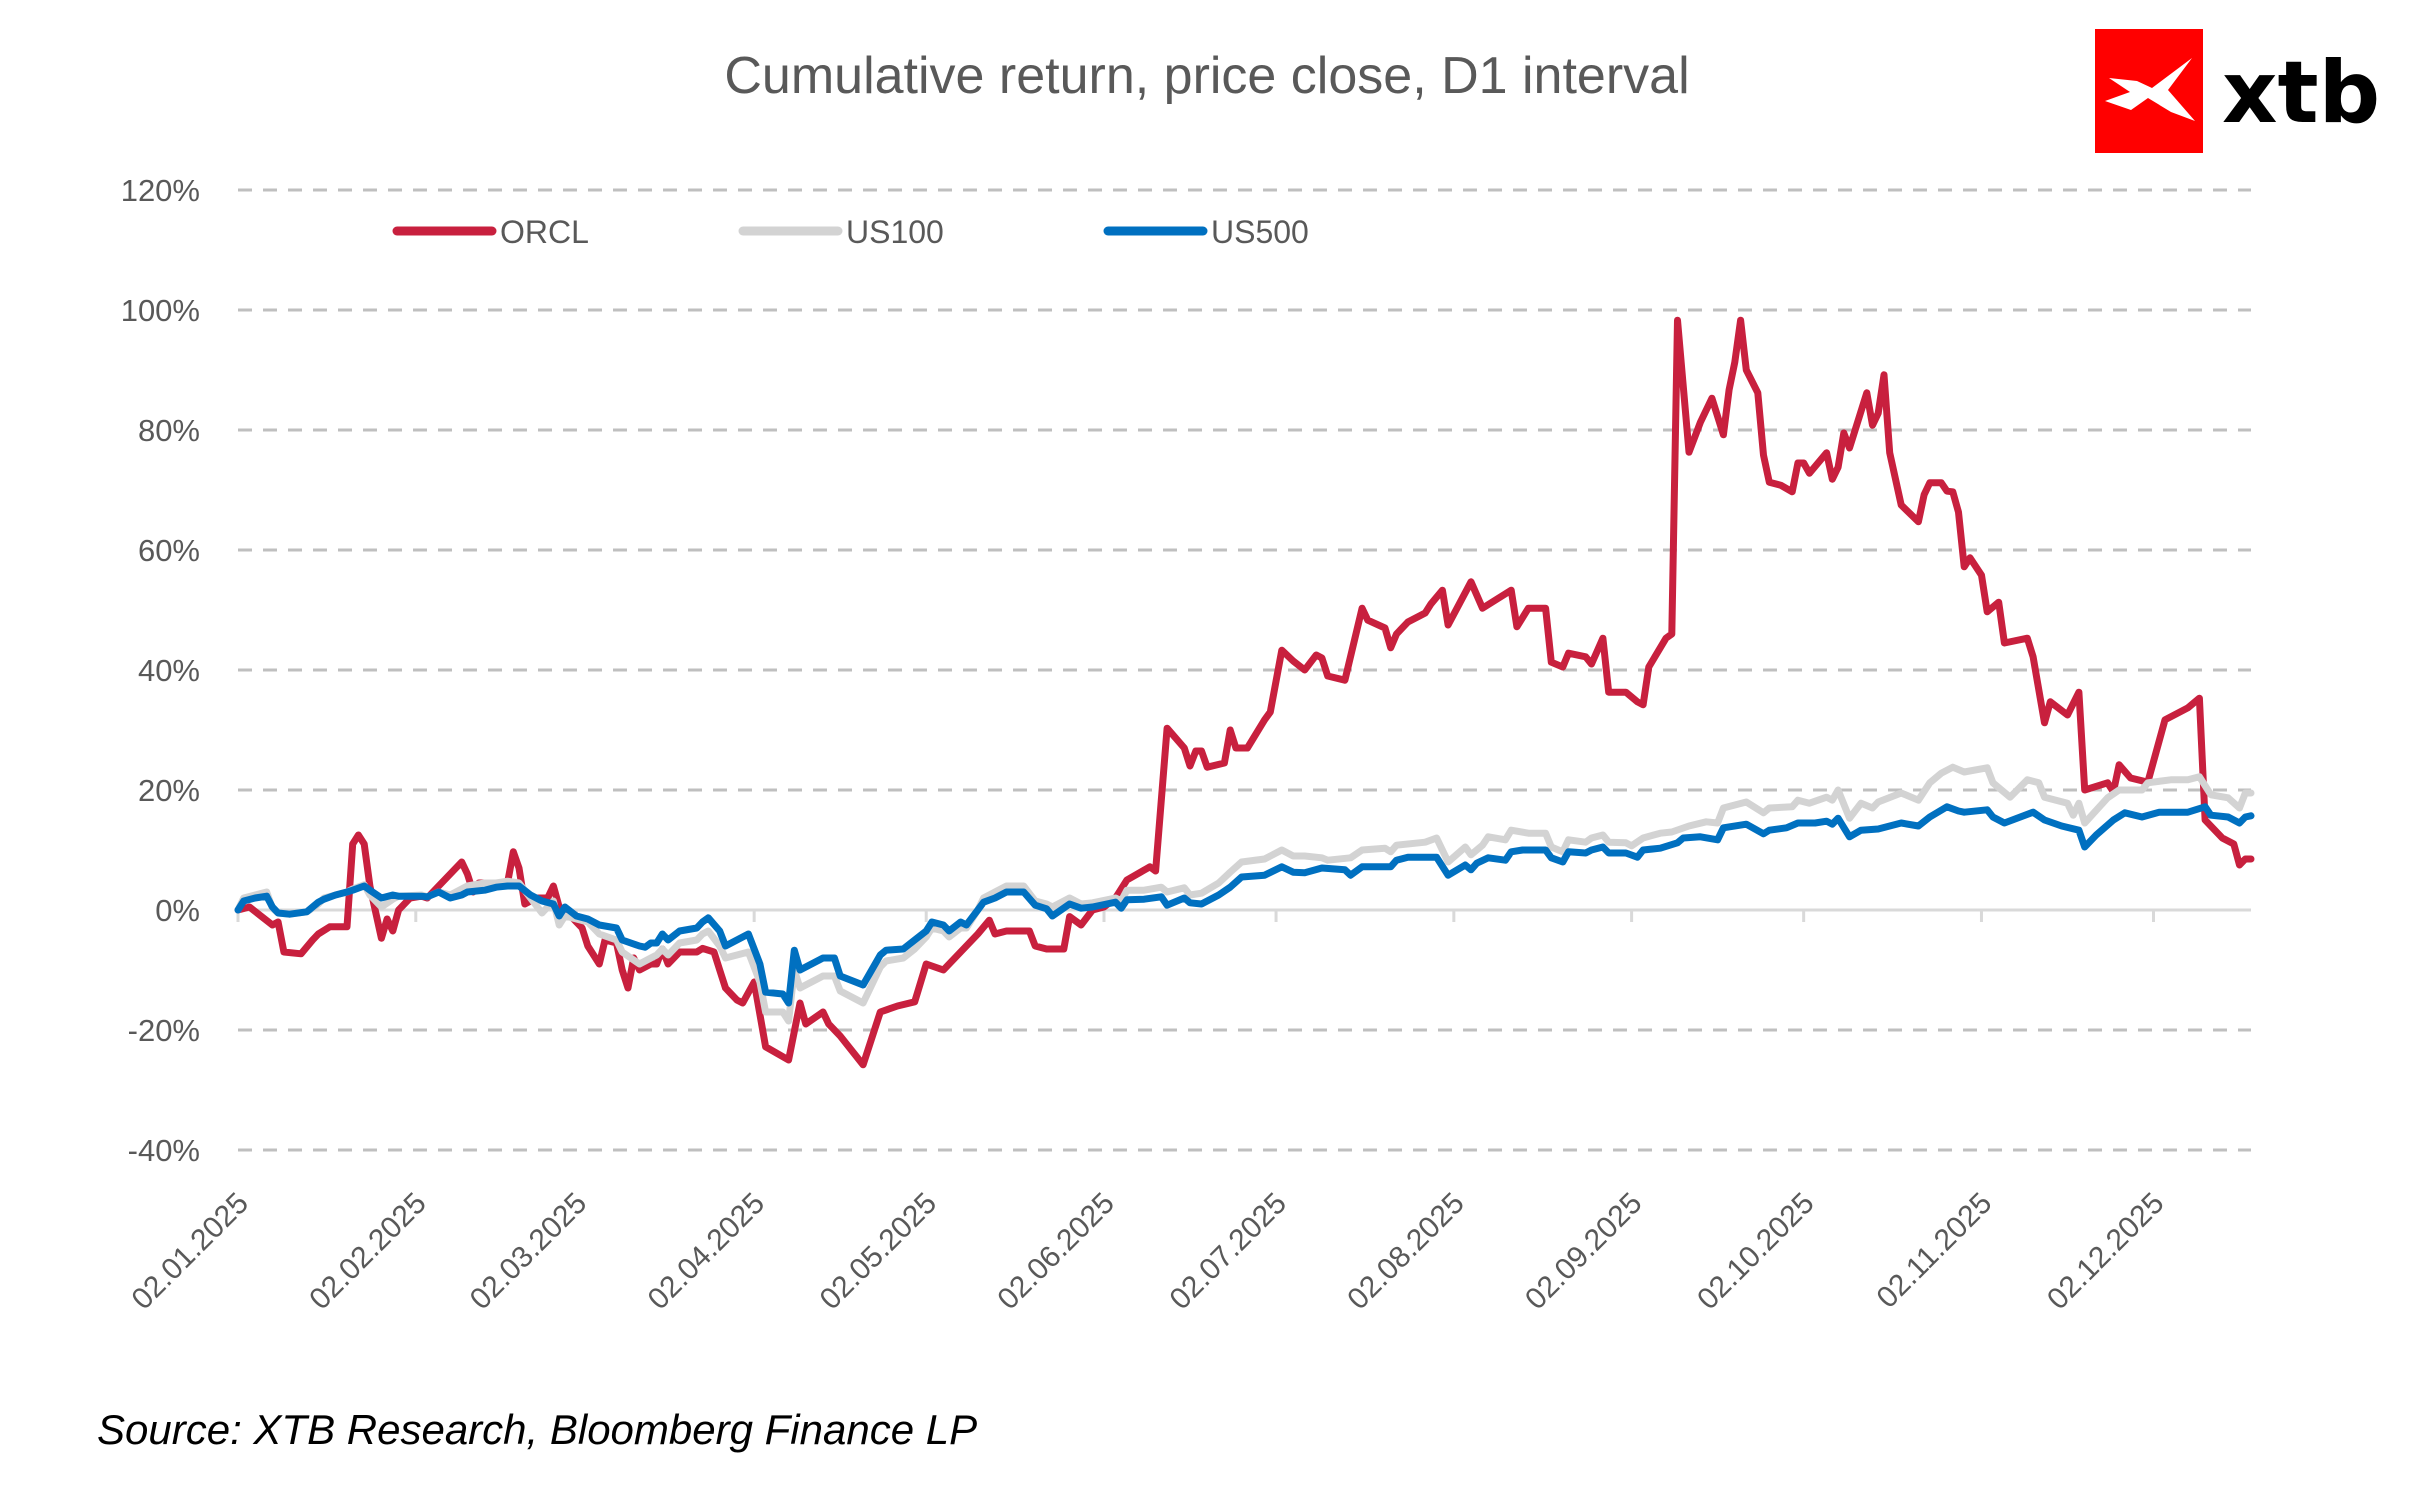  I want to click on series-line-us500, so click(1244, 905).